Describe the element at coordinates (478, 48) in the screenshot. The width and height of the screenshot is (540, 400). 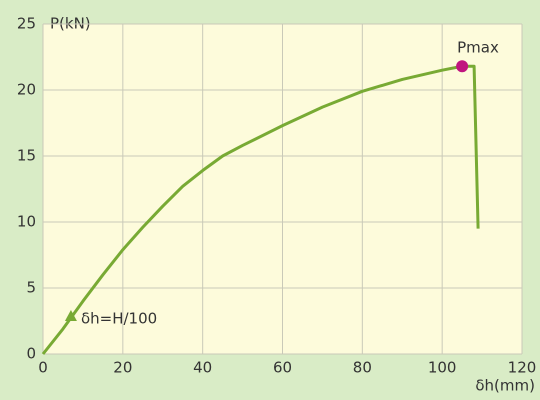
I see `annotation: Pmax` at that location.